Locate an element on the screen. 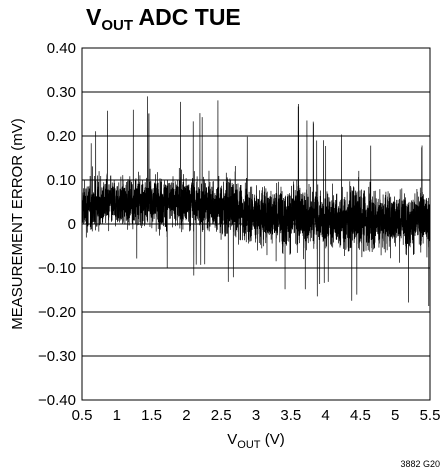  x-tick-label: 0.5 is located at coordinates (82, 415).